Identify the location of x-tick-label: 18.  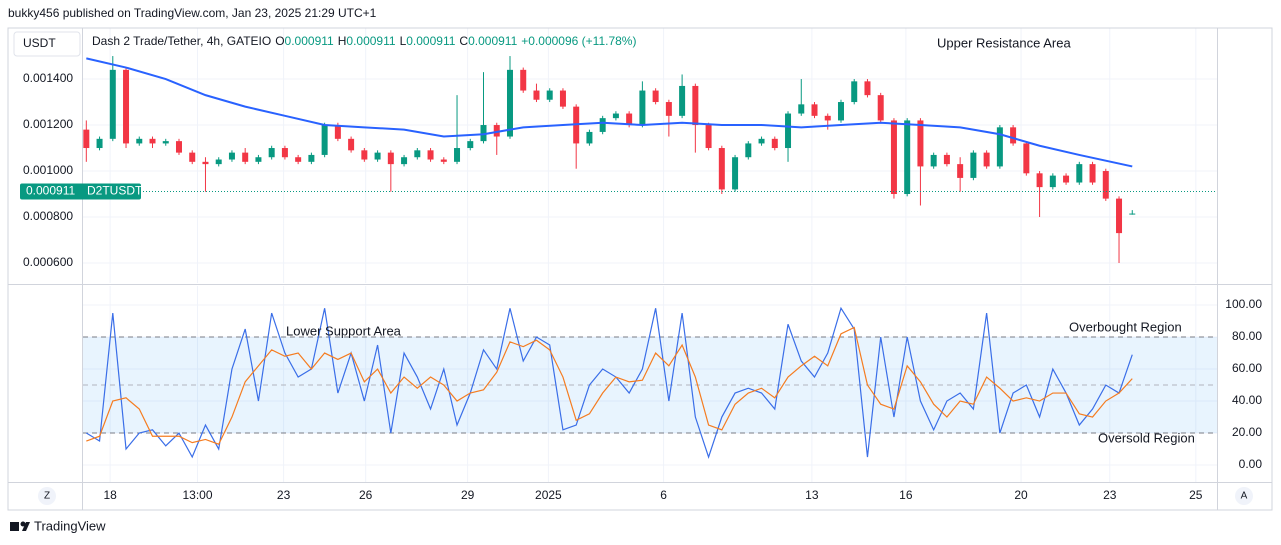
(110, 495).